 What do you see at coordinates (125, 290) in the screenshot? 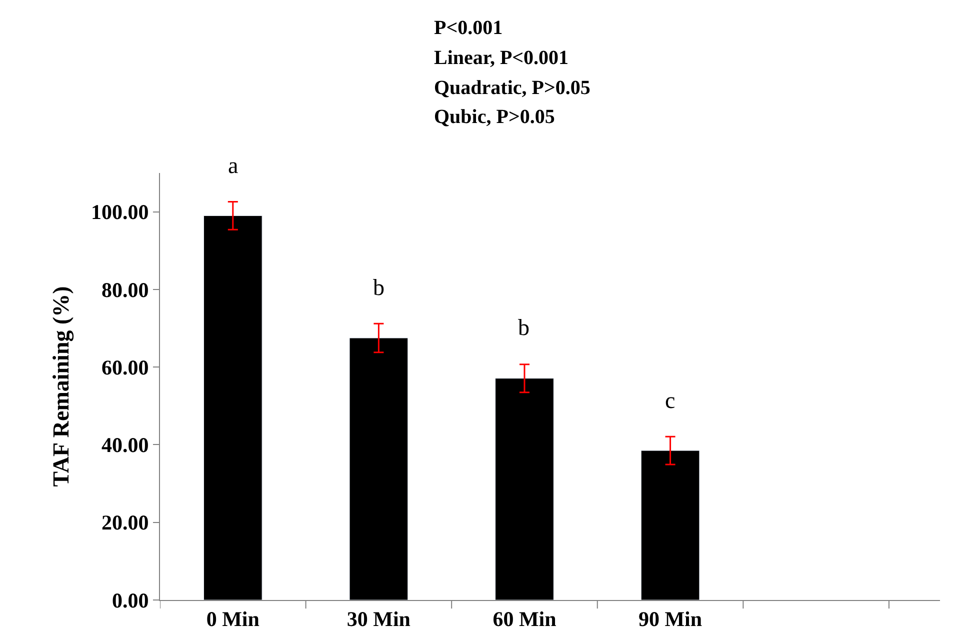
I see `y-tick-label: 80.00` at bounding box center [125, 290].